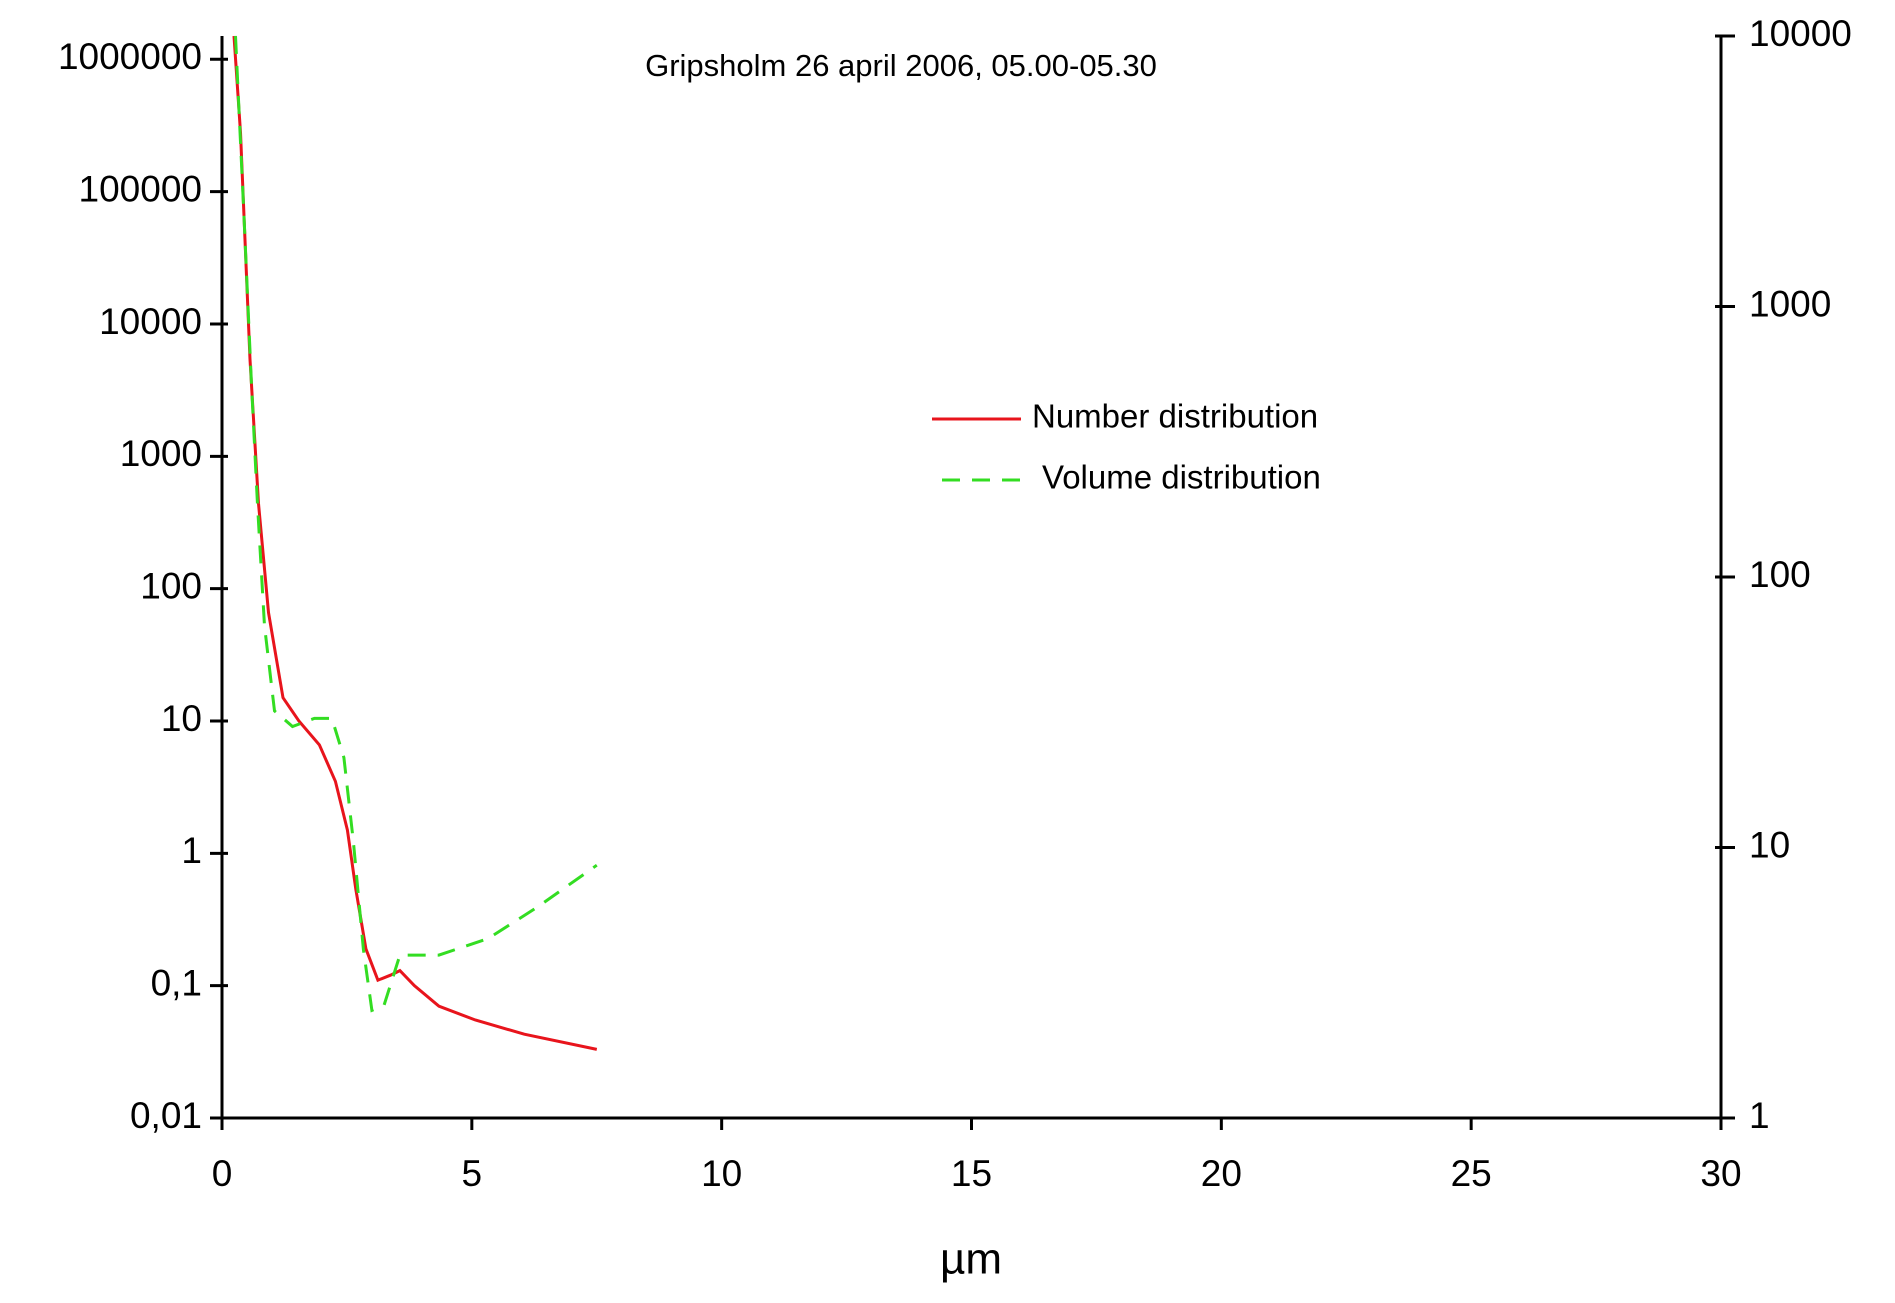 Image resolution: width=1895 pixels, height=1303 pixels. What do you see at coordinates (472, 1173) in the screenshot?
I see `x-tick-label: 5` at bounding box center [472, 1173].